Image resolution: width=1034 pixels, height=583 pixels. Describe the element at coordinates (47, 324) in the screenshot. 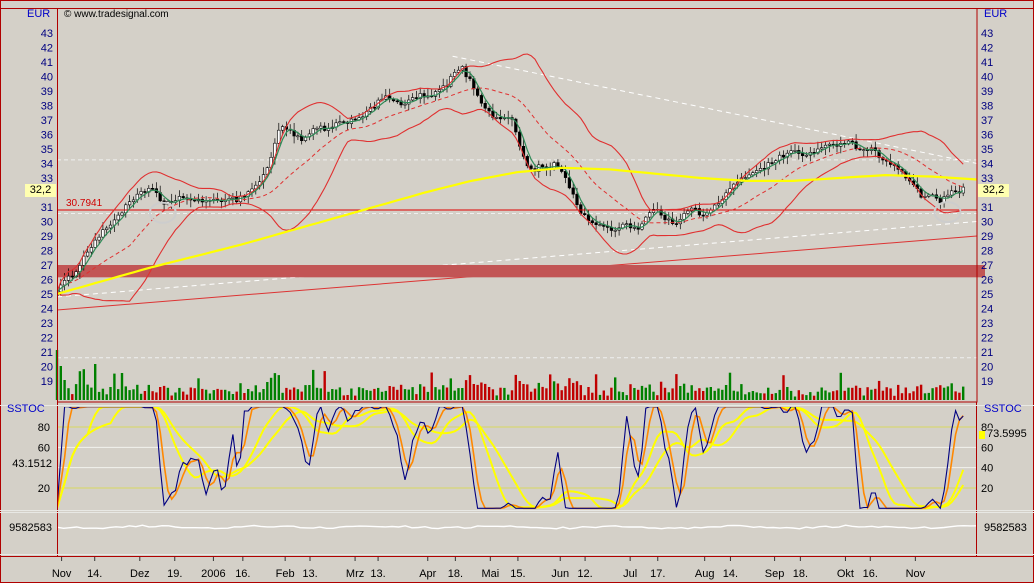

I see `axis-label: 23` at that location.